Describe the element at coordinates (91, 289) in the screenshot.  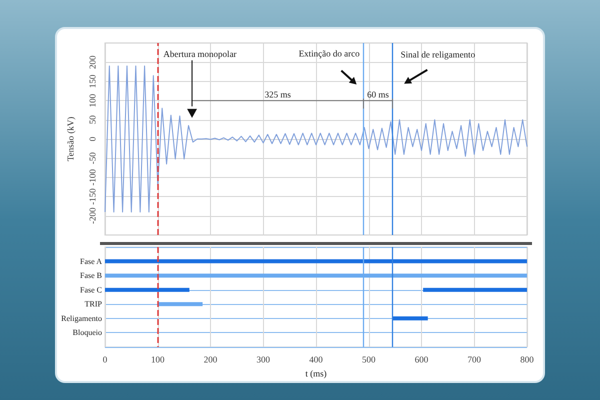
I see `y-tick-label: Fase C` at that location.